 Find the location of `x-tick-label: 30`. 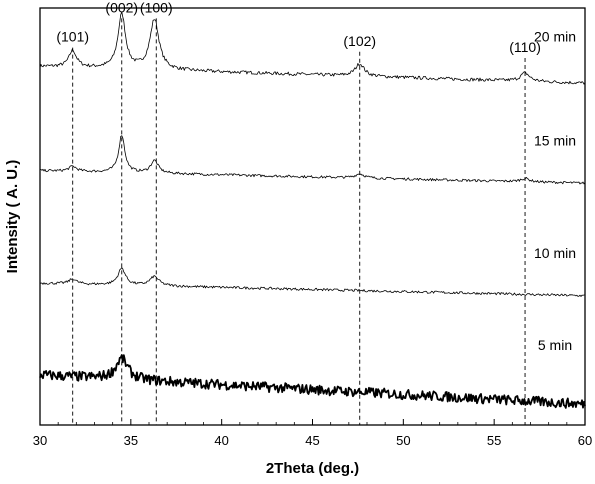

x-tick-label: 30 is located at coordinates (40, 440).